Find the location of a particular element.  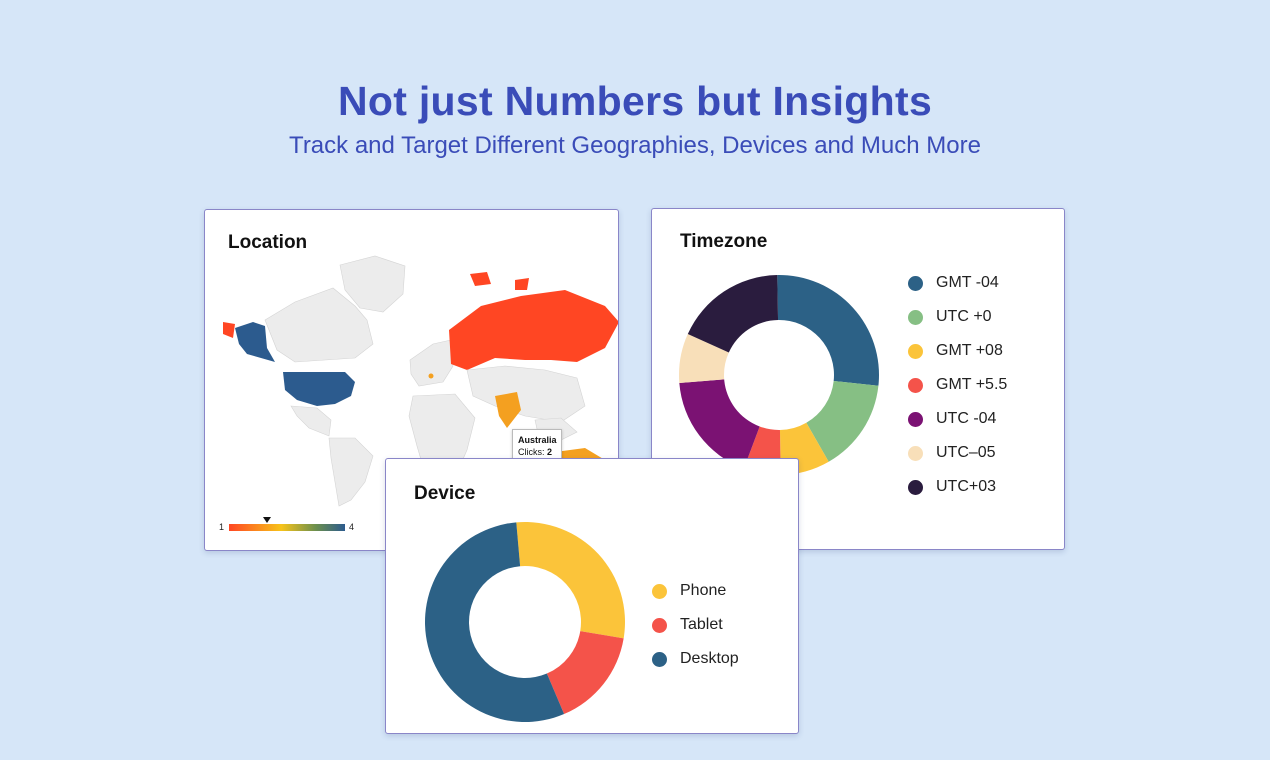

map-region-russia is located at coordinates (533, 330).